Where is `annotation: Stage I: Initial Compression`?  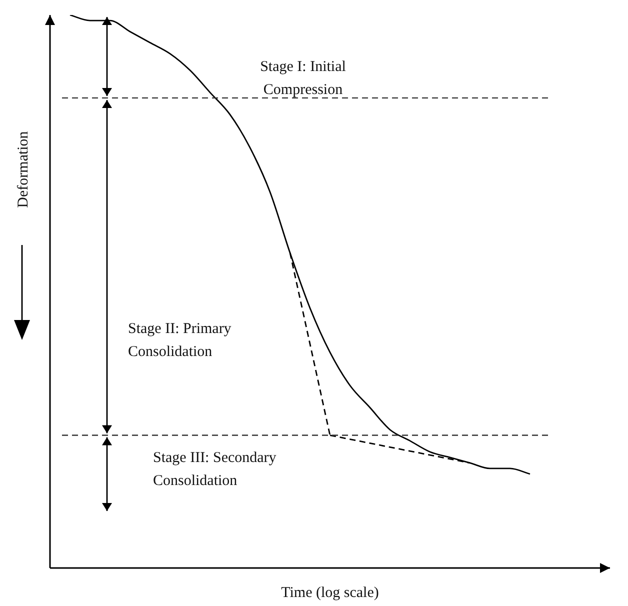
annotation: Stage I: Initial Compression is located at coordinates (303, 79).